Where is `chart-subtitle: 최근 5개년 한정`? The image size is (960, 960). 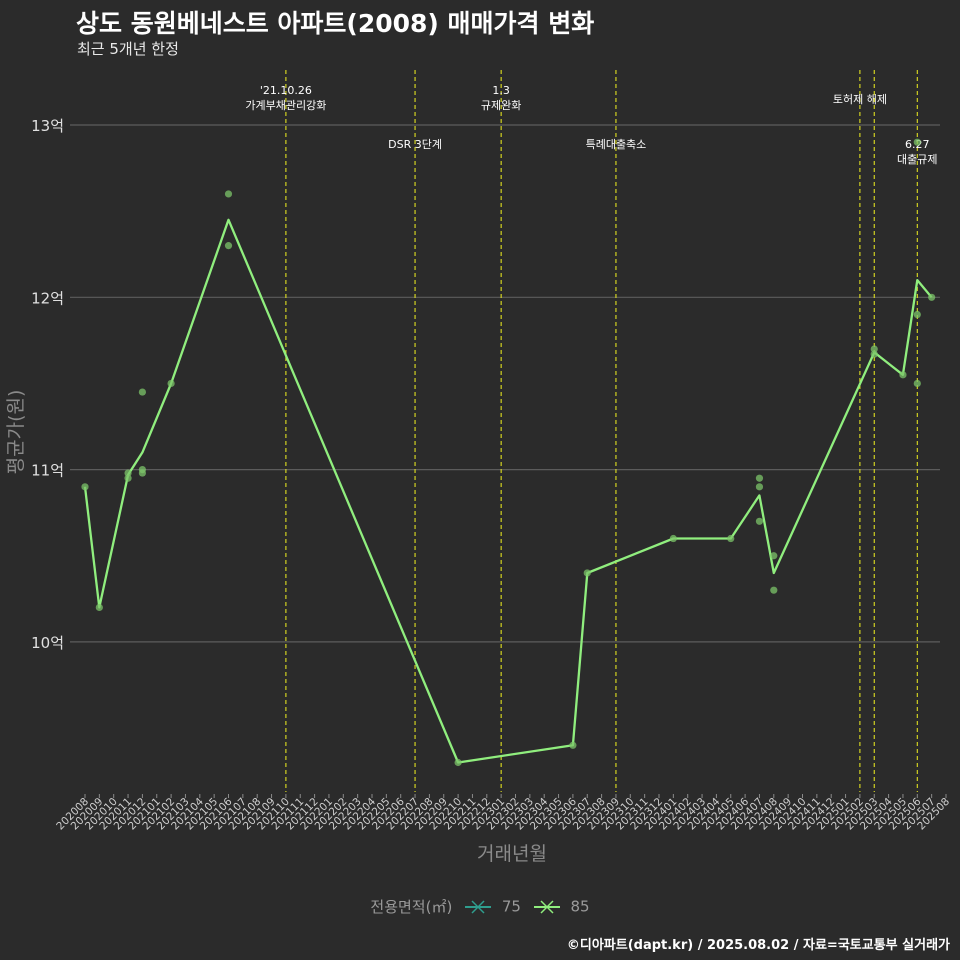 chart-subtitle: 최근 5개년 한정 is located at coordinates (128, 49).